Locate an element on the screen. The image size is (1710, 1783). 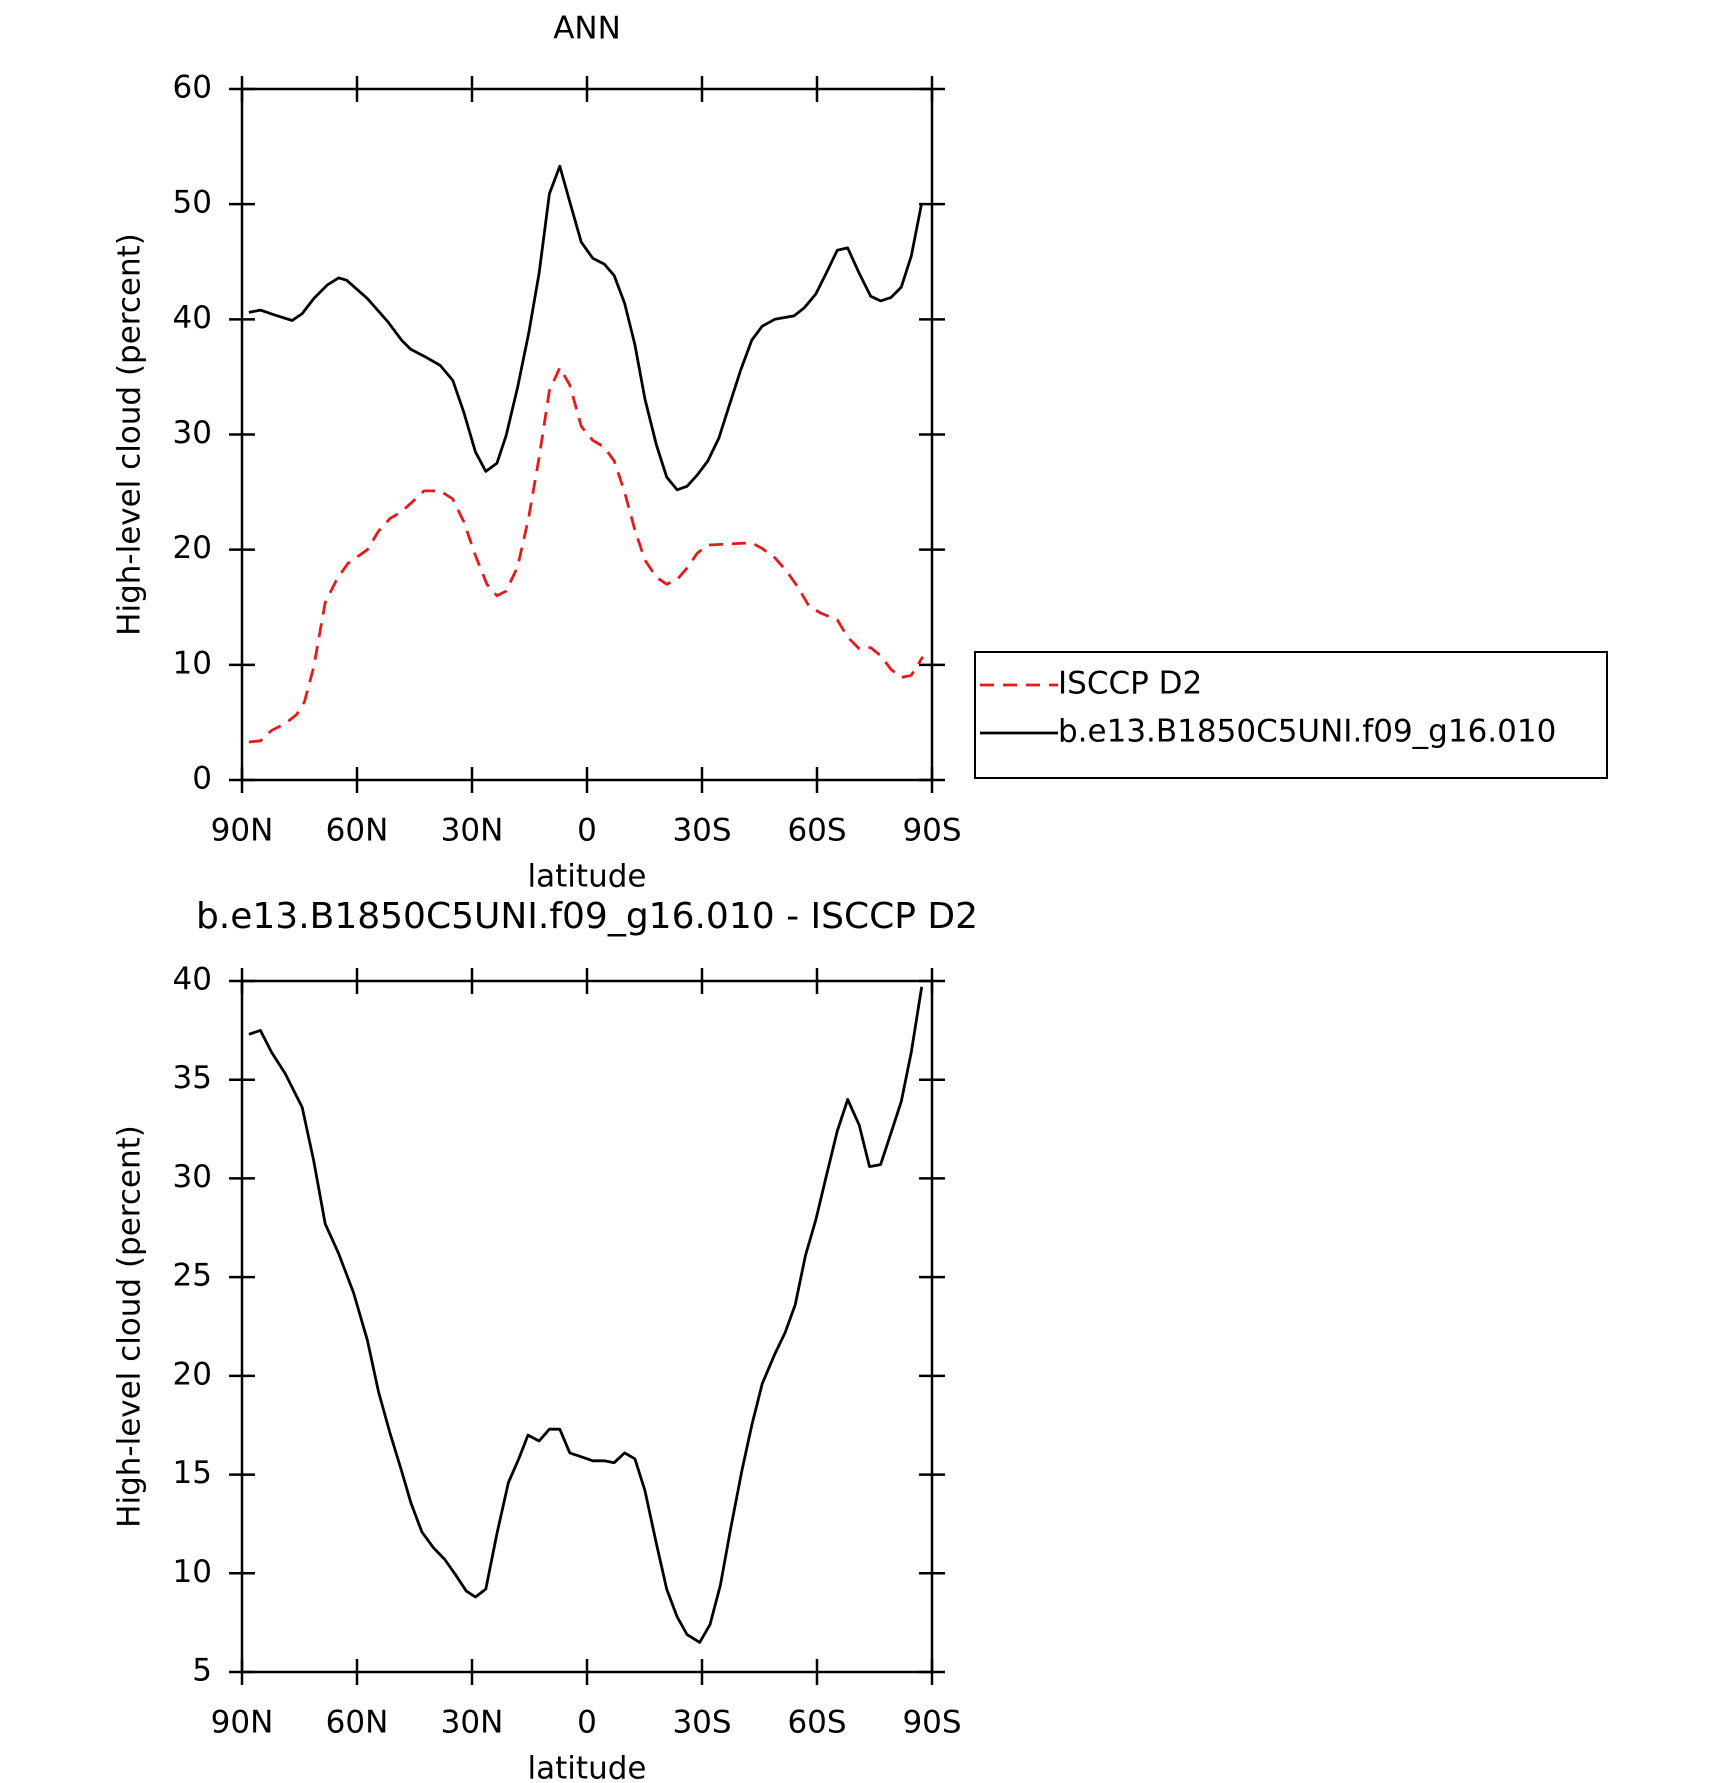
legend-box is located at coordinates (1291, 715).